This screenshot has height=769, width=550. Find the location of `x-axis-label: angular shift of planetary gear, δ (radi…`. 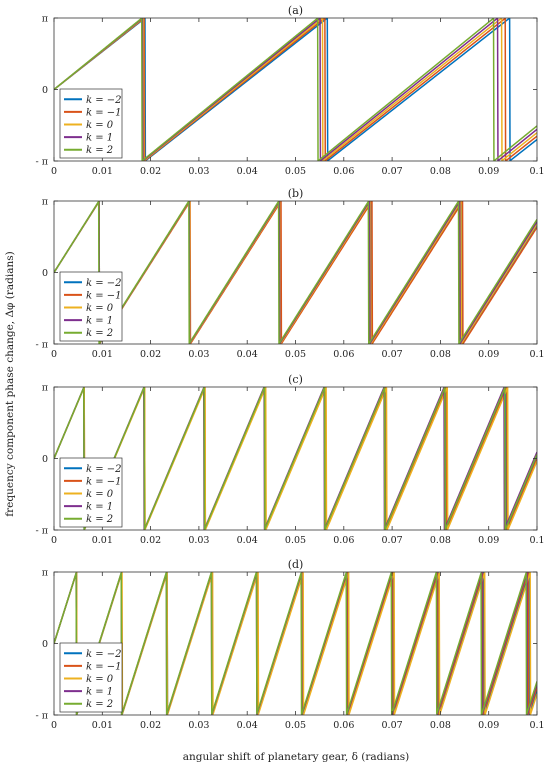

x-axis-label: angular shift of planetary gear, δ (radi… is located at coordinates (296, 757).